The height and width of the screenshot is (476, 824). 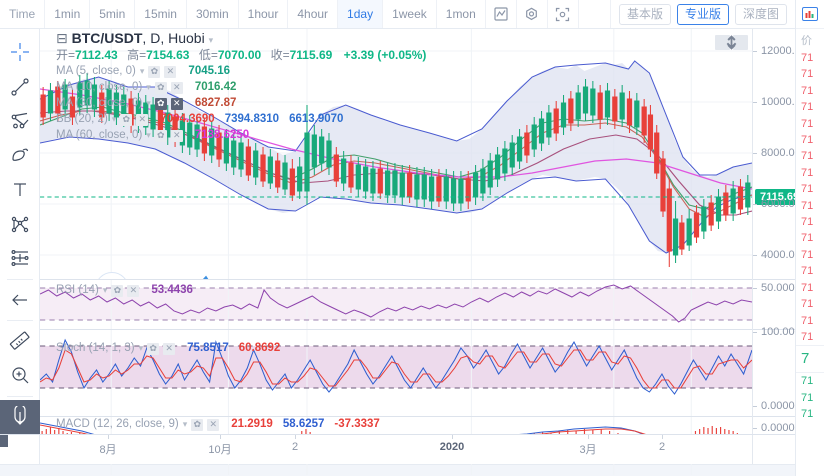 I want to click on timeframe-1day: 1day, so click(x=361, y=14).